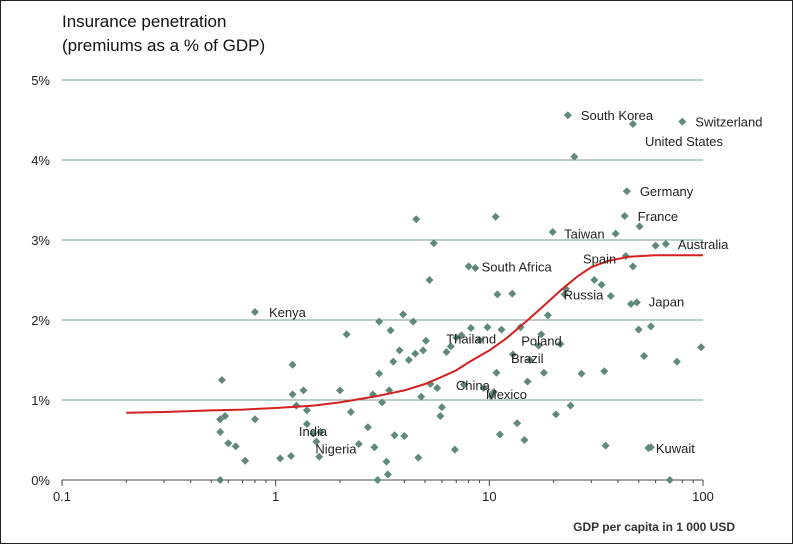  I want to click on y-tick-label: 0%, so click(40, 480).